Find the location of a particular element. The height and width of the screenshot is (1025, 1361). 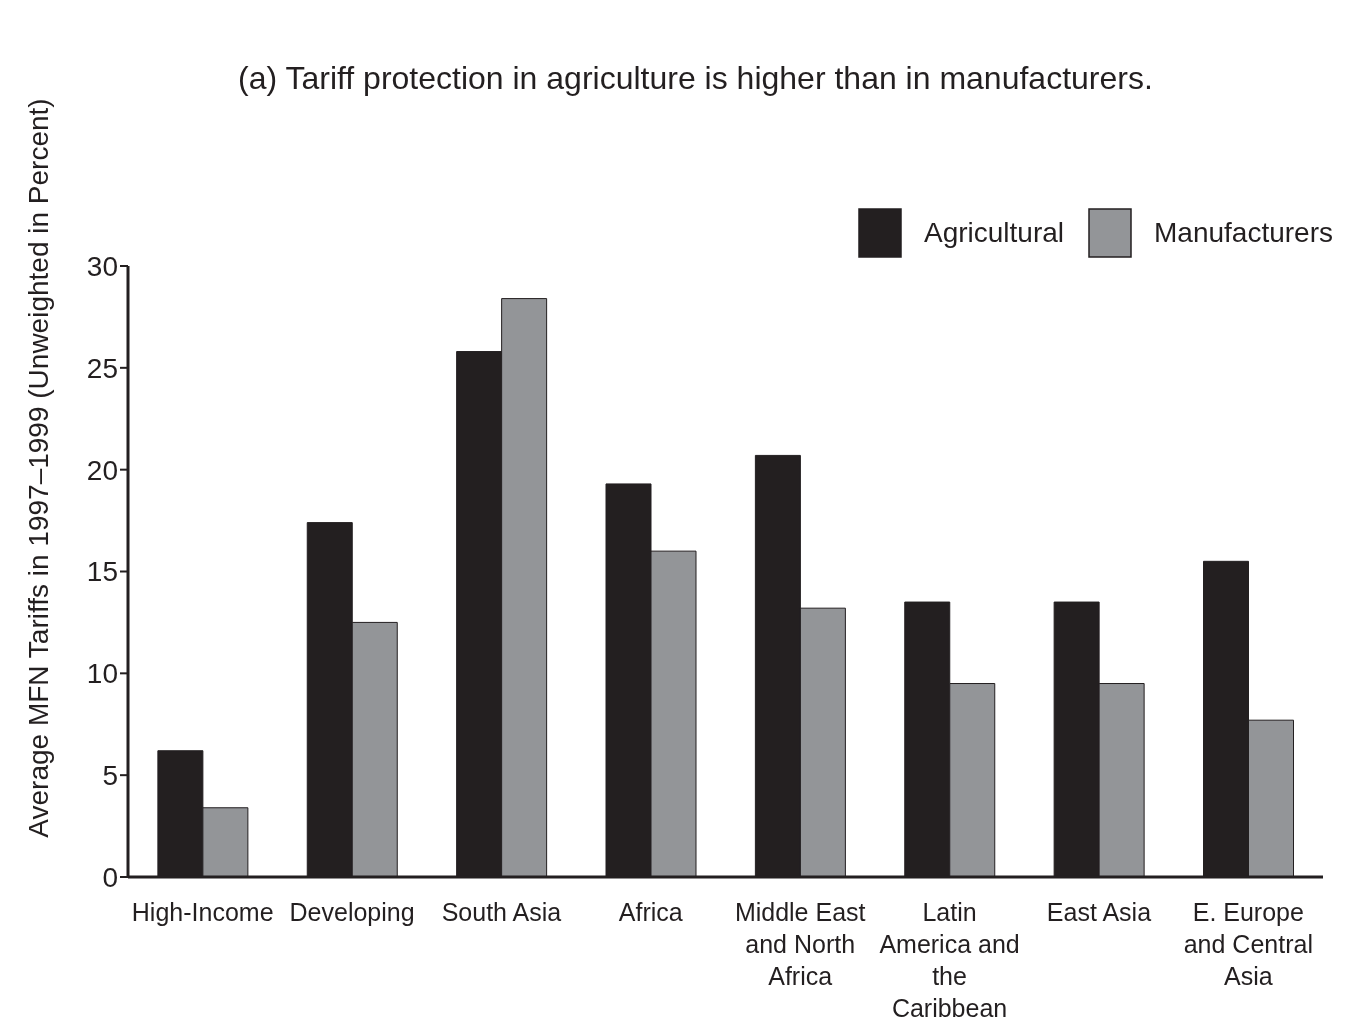

y-tick-label: 20 is located at coordinates (102, 470).